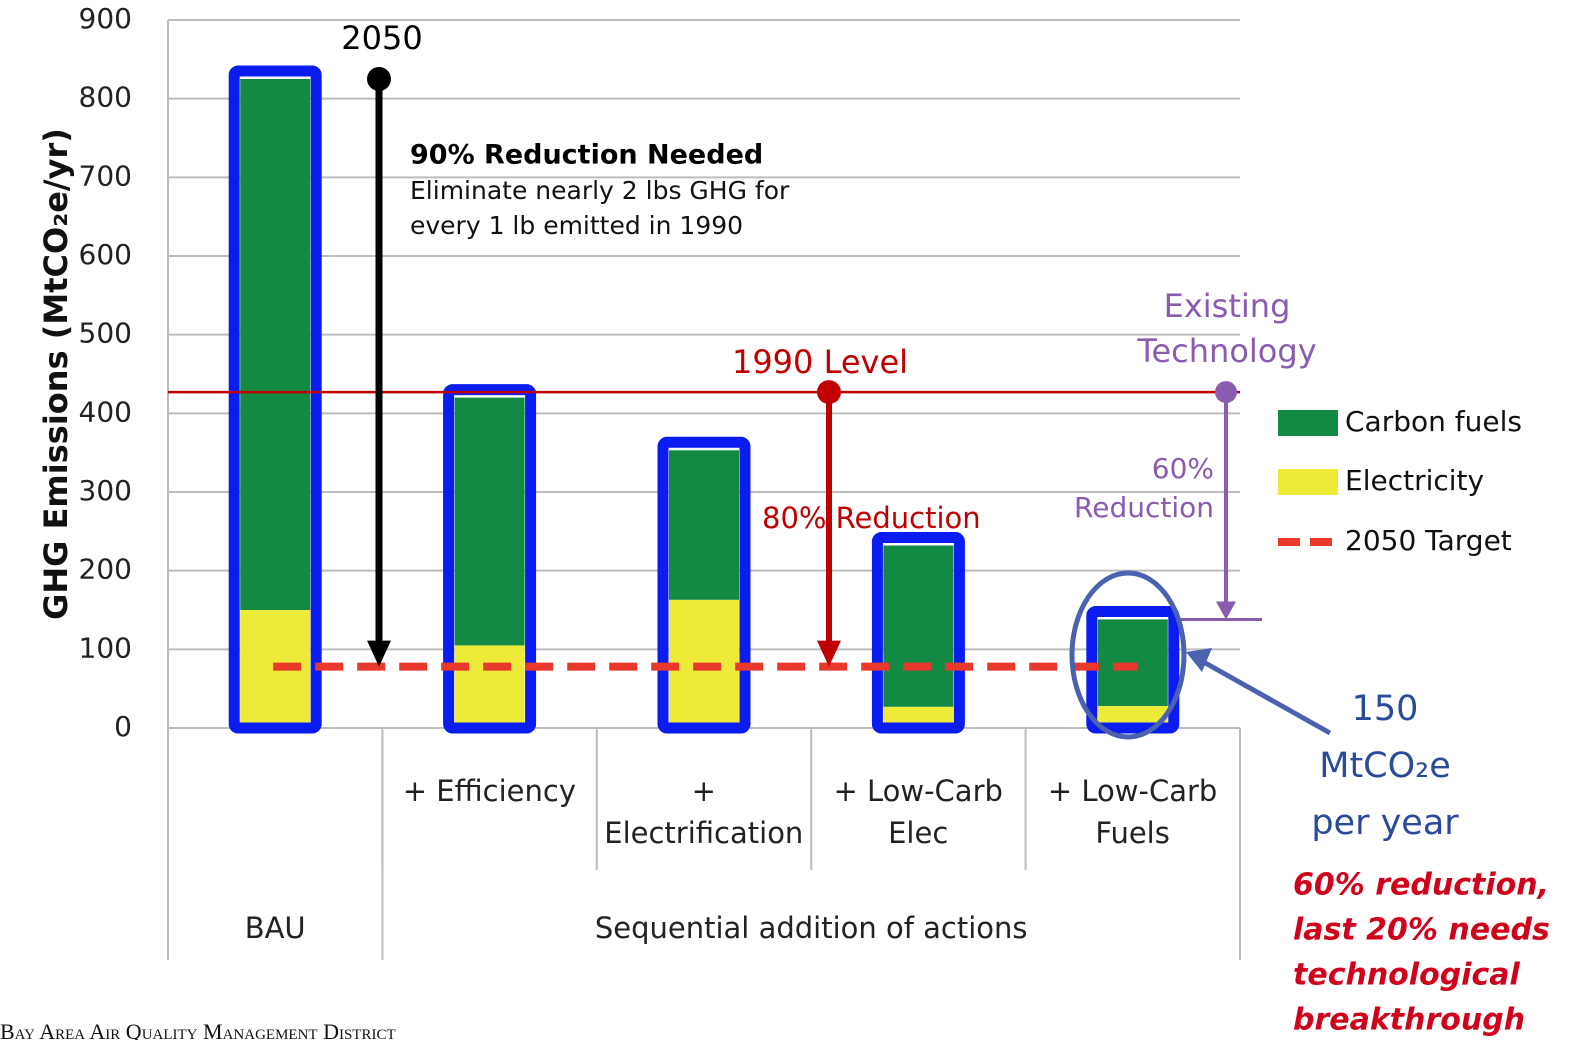 This screenshot has width=1571, height=1040. Describe the element at coordinates (381, 38) in the screenshot. I see `annotation: 2050` at that location.